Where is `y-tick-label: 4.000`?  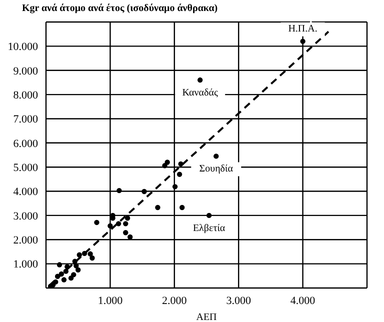
y-tick-label: 4.000 is located at coordinates (25, 192).